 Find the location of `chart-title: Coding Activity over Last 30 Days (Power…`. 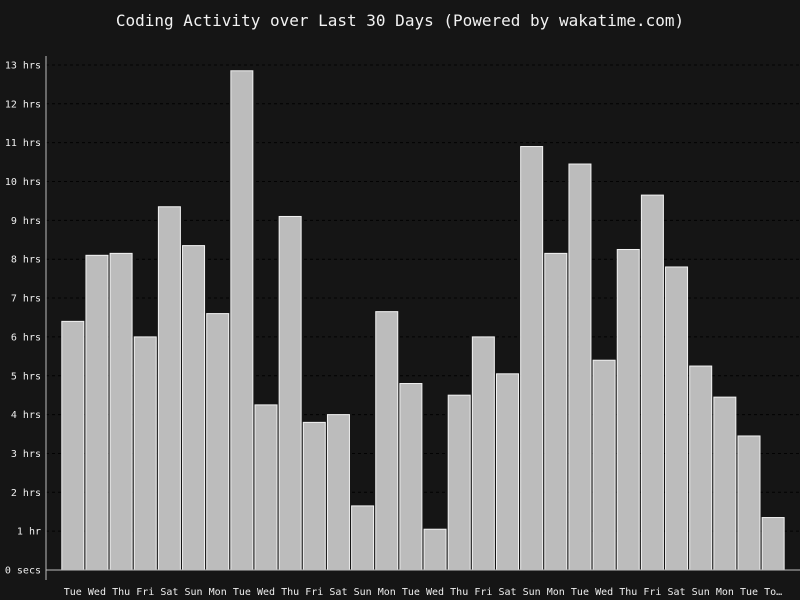

chart-title: Coding Activity over Last 30 Days (Power… is located at coordinates (400, 20).